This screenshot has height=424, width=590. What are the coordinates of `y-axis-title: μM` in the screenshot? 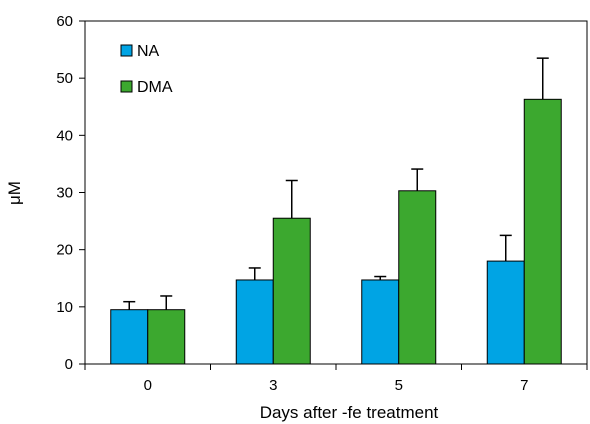 It's located at (14, 193).